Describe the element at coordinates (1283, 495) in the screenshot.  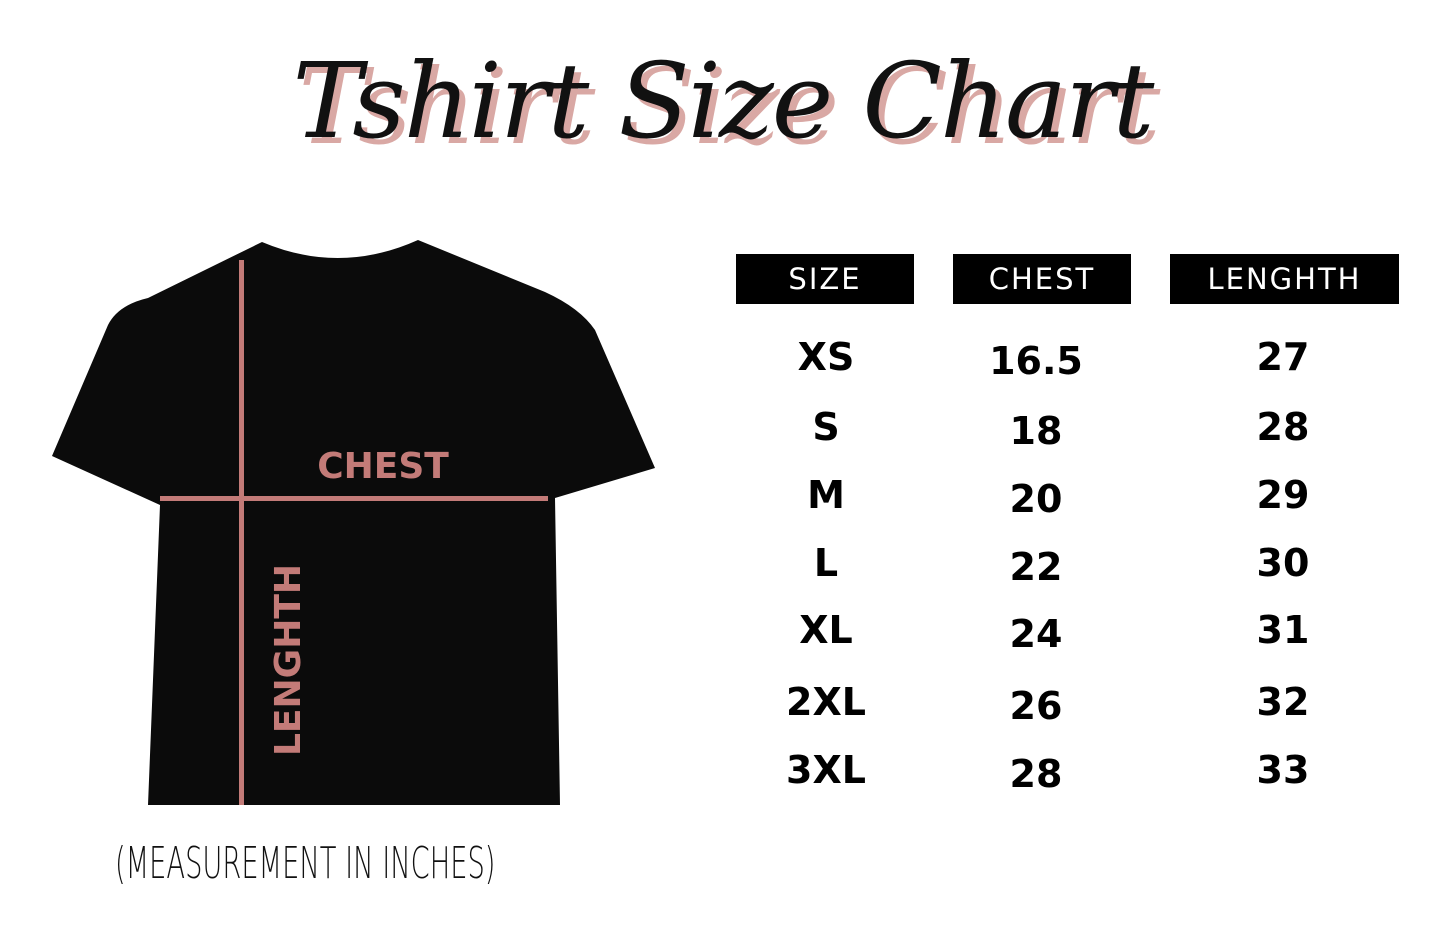
I see `length-cell: 29` at that location.